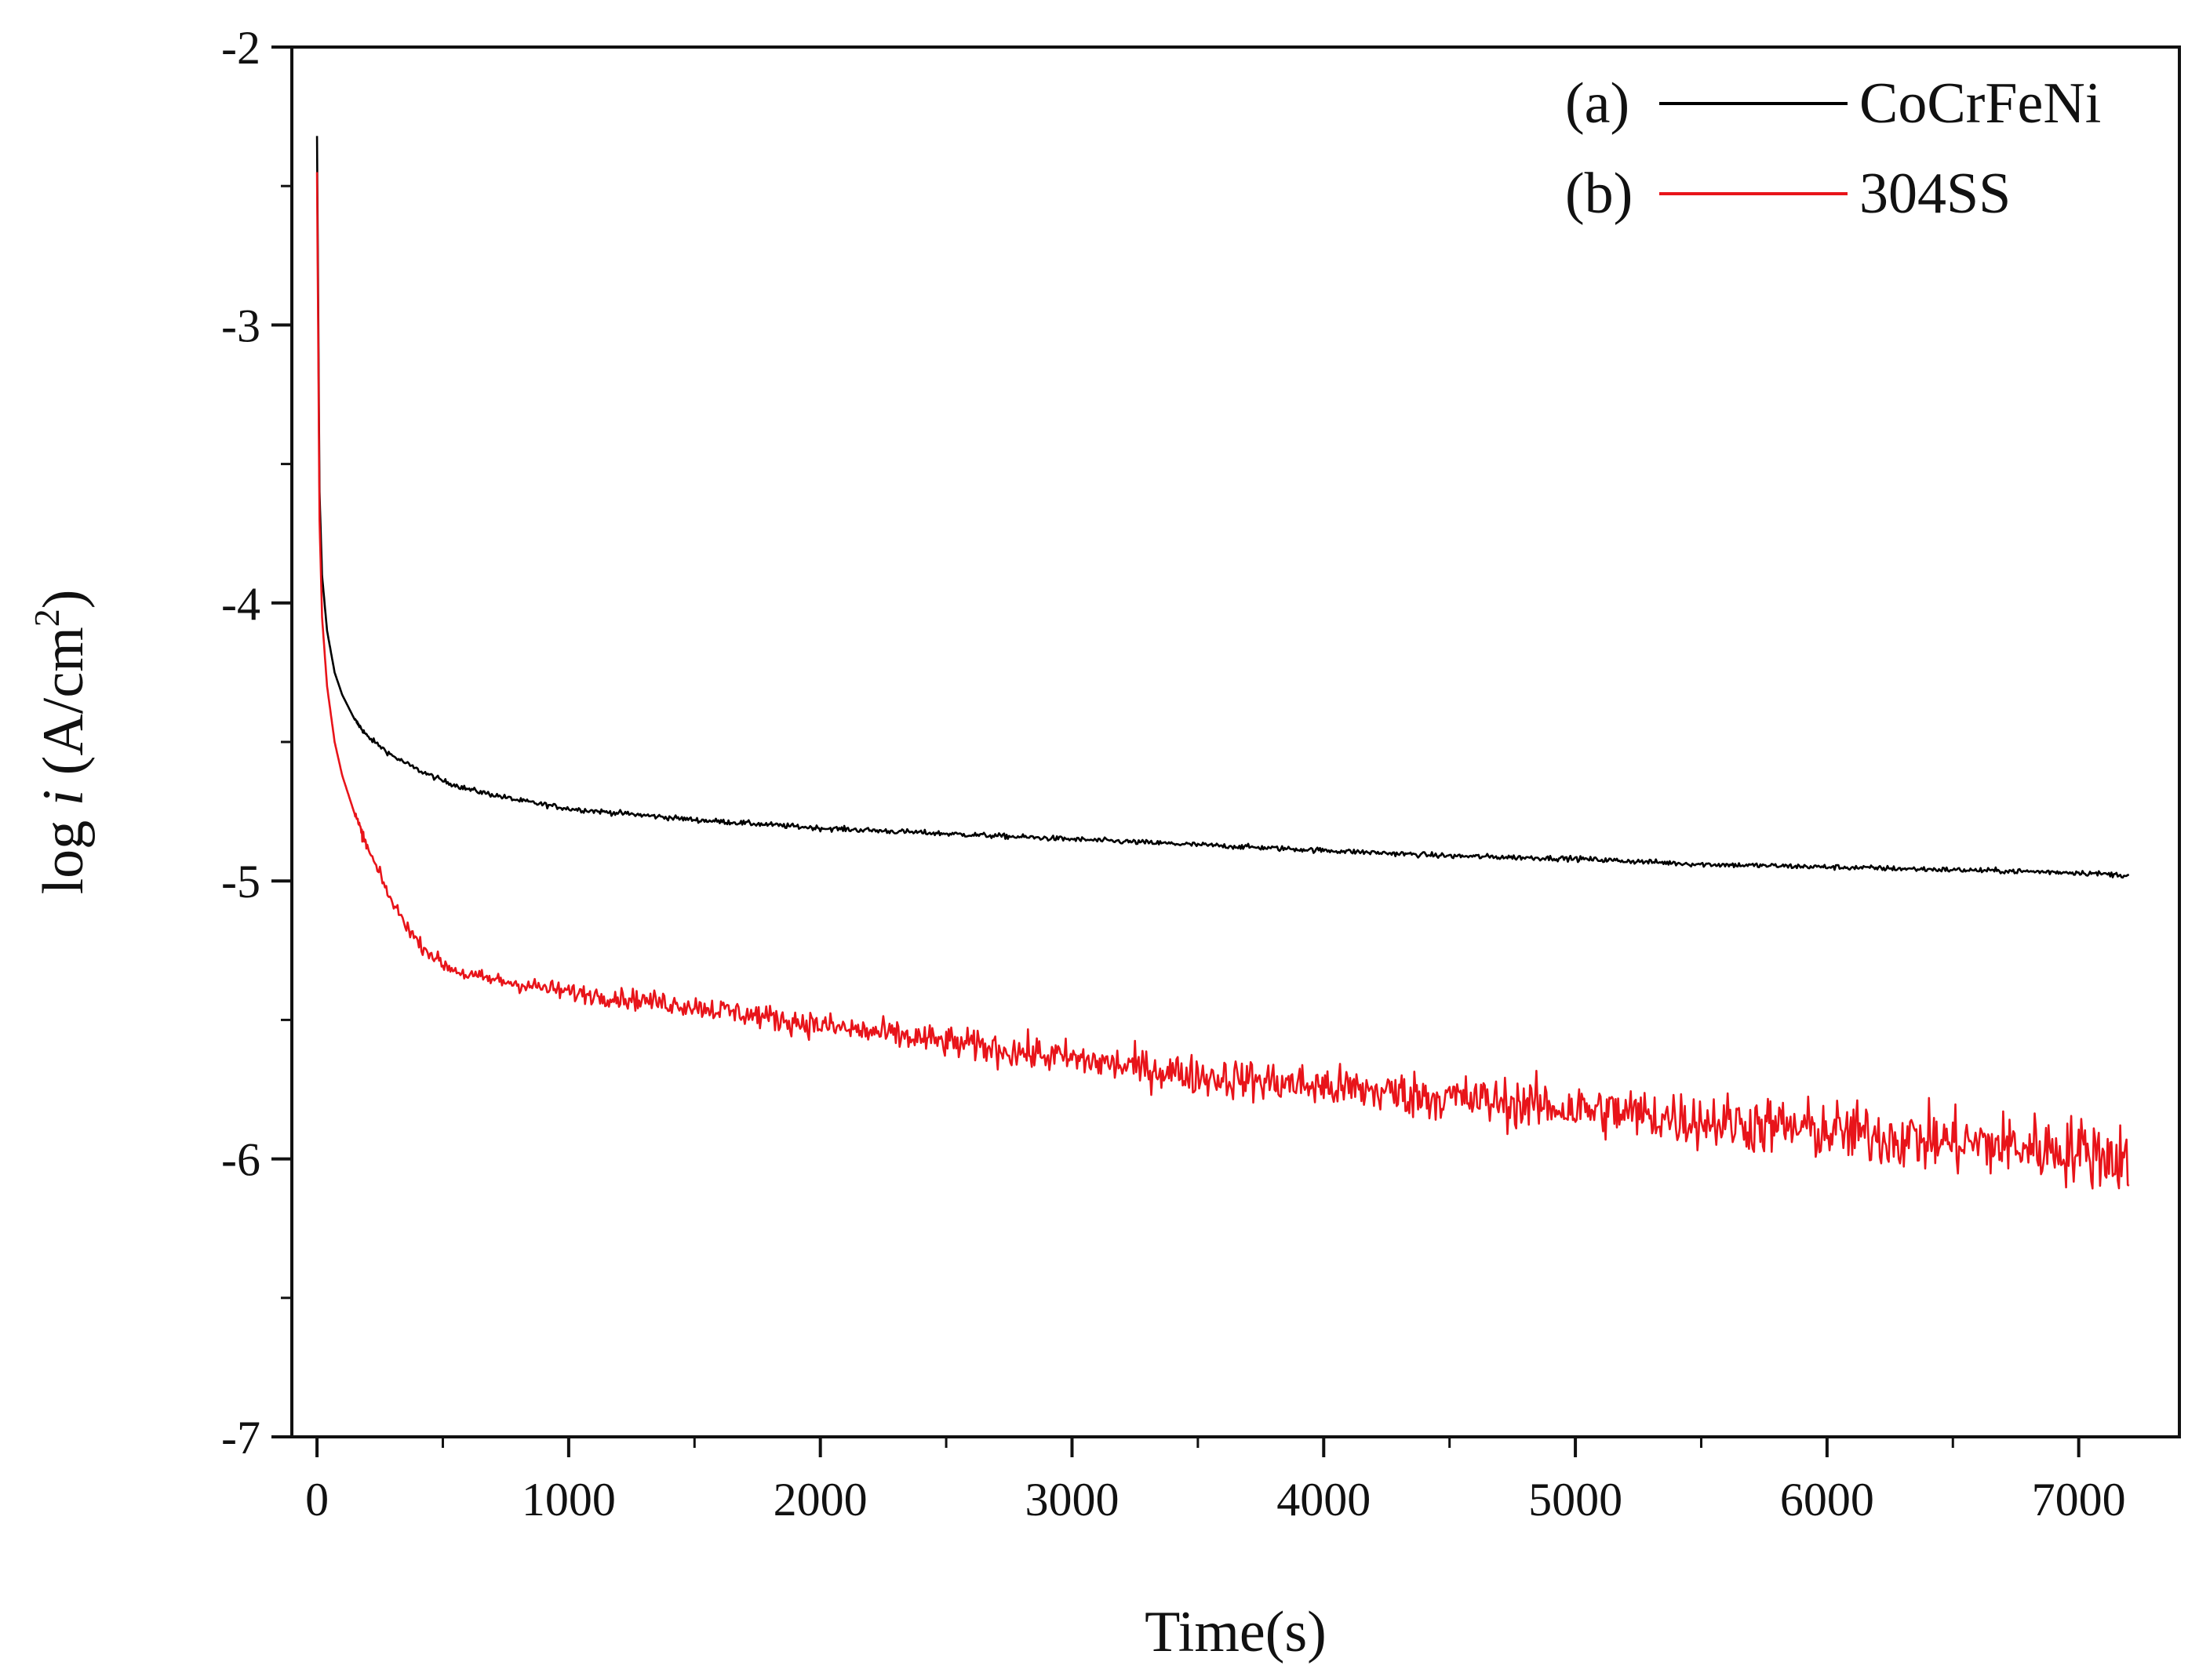 The image size is (2199, 1680). Describe the element at coordinates (1935, 194) in the screenshot. I see `legend-label-304ss: 304SS` at that location.